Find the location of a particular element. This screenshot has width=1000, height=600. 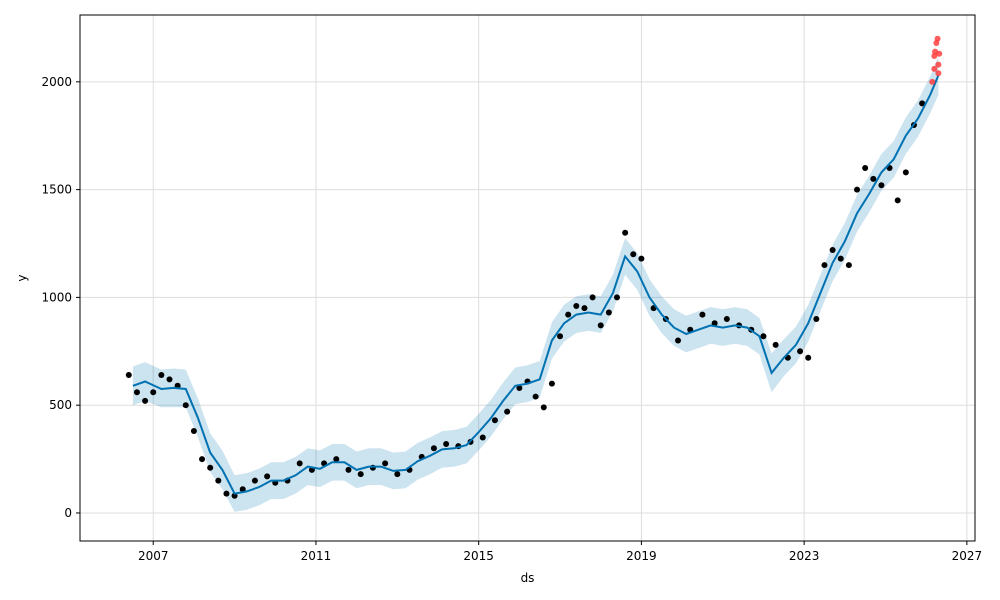

y-tick-label: 1500 is located at coordinates (56, 190).